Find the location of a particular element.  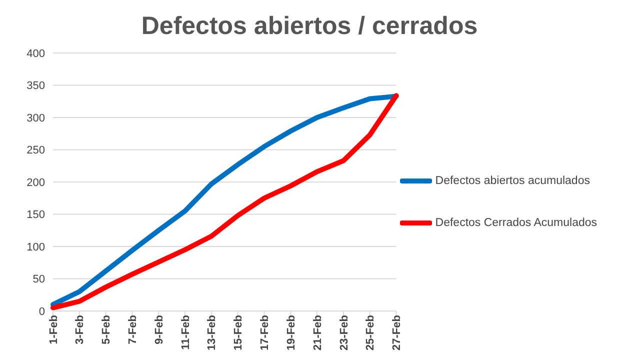

y-tick-label: 250 is located at coordinates (35, 150).